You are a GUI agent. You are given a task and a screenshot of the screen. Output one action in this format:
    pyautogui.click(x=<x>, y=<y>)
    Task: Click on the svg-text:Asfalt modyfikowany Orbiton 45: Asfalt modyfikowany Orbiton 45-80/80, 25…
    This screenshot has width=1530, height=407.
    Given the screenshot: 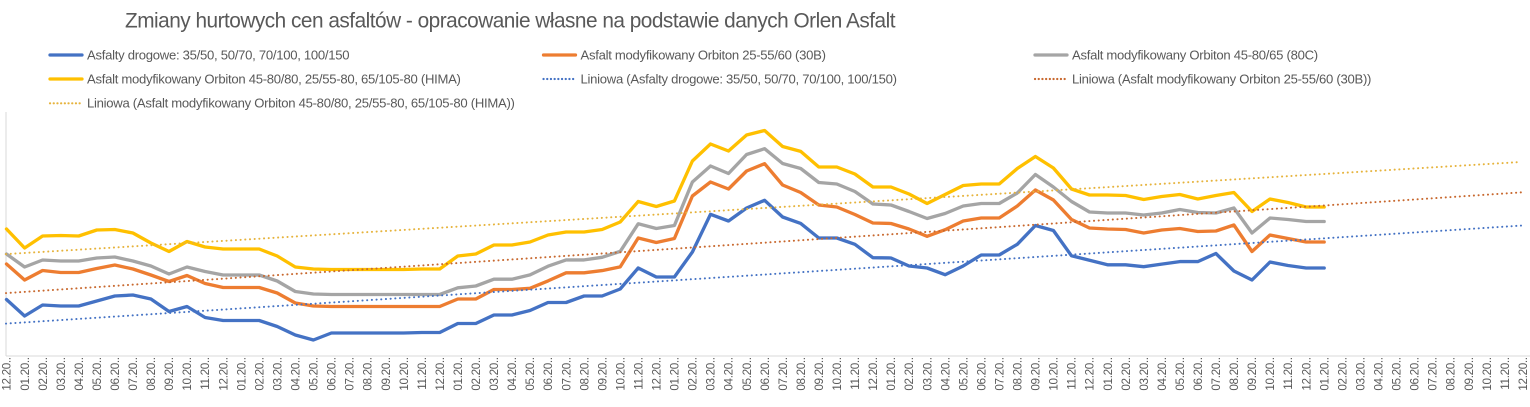 What is the action you would take?
    pyautogui.click(x=274, y=78)
    